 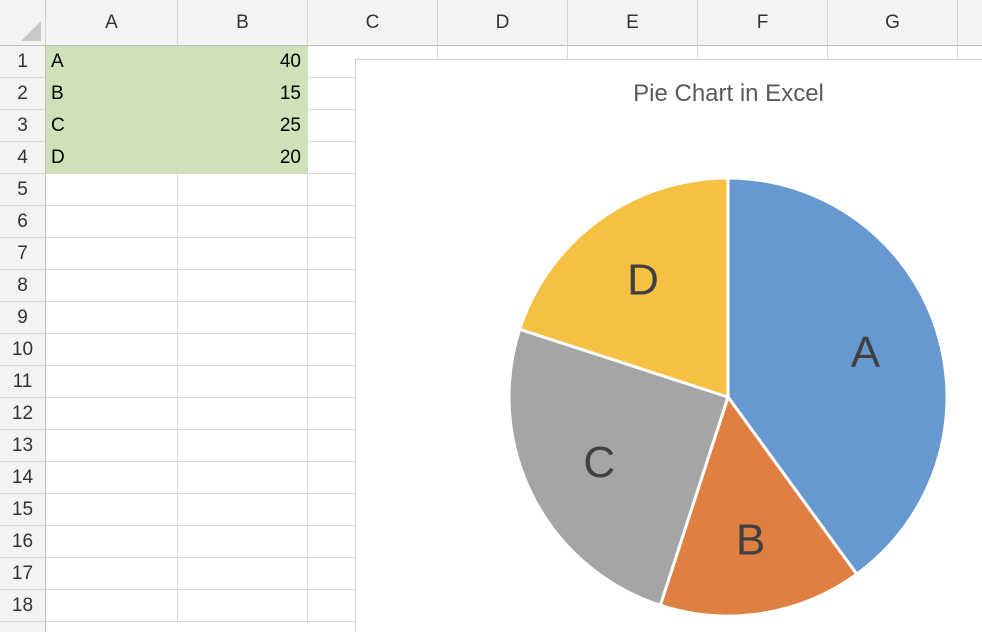 What do you see at coordinates (112, 574) in the screenshot?
I see `cell-a17` at bounding box center [112, 574].